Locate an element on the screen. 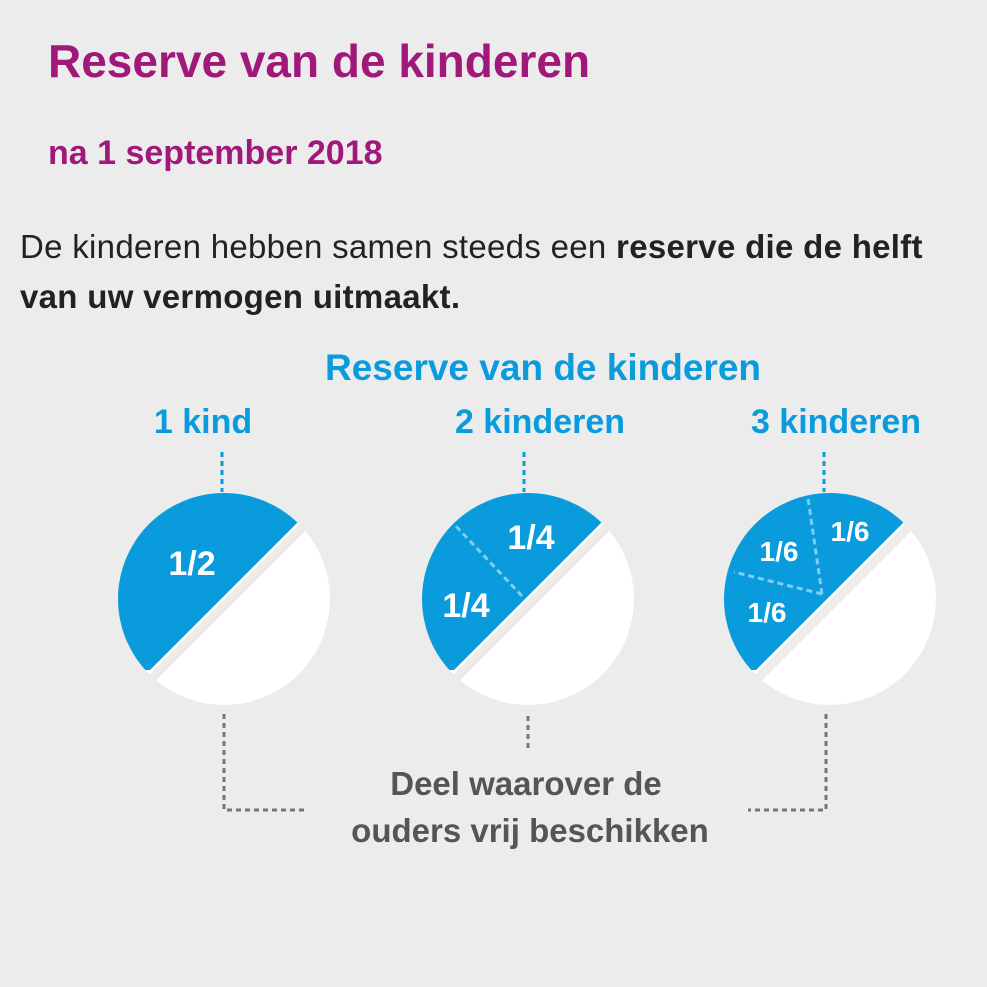 This screenshot has height=987, width=987. free-part-connector-left is located at coordinates (263, 763).